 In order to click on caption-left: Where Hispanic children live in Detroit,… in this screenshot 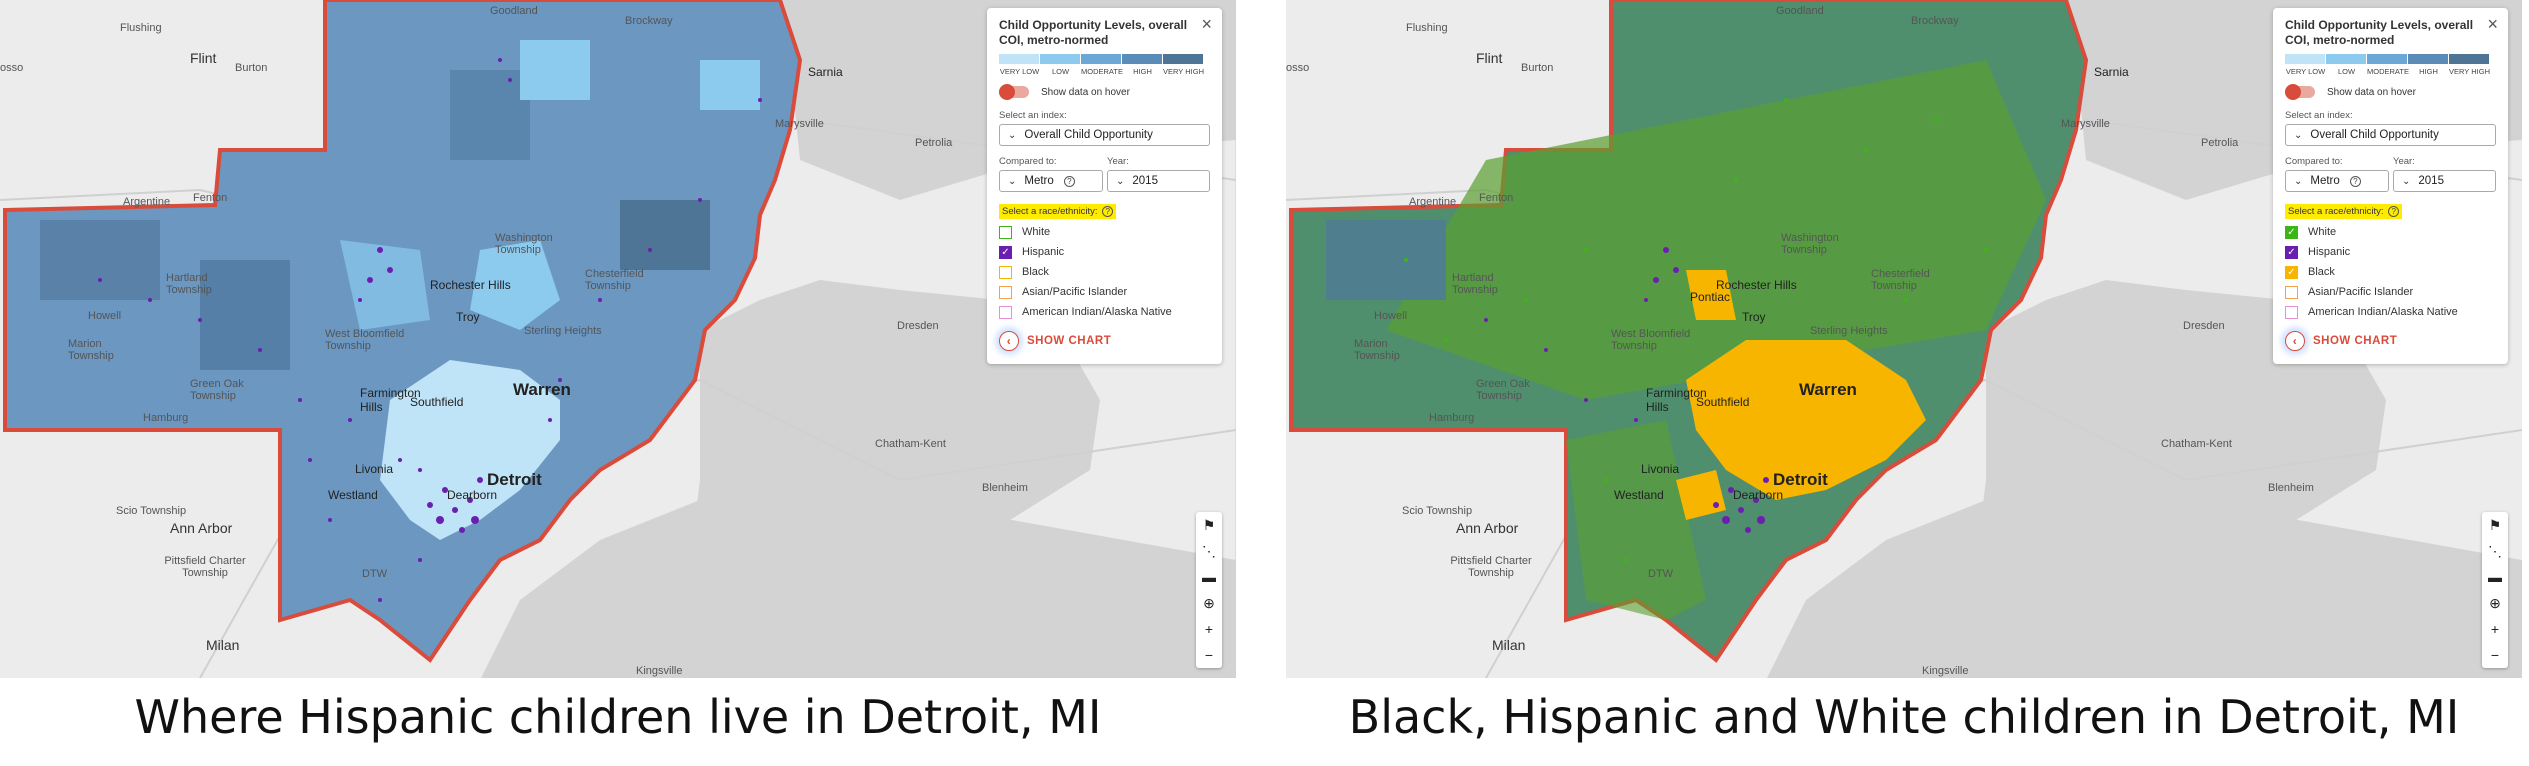, I will do `click(618, 717)`.